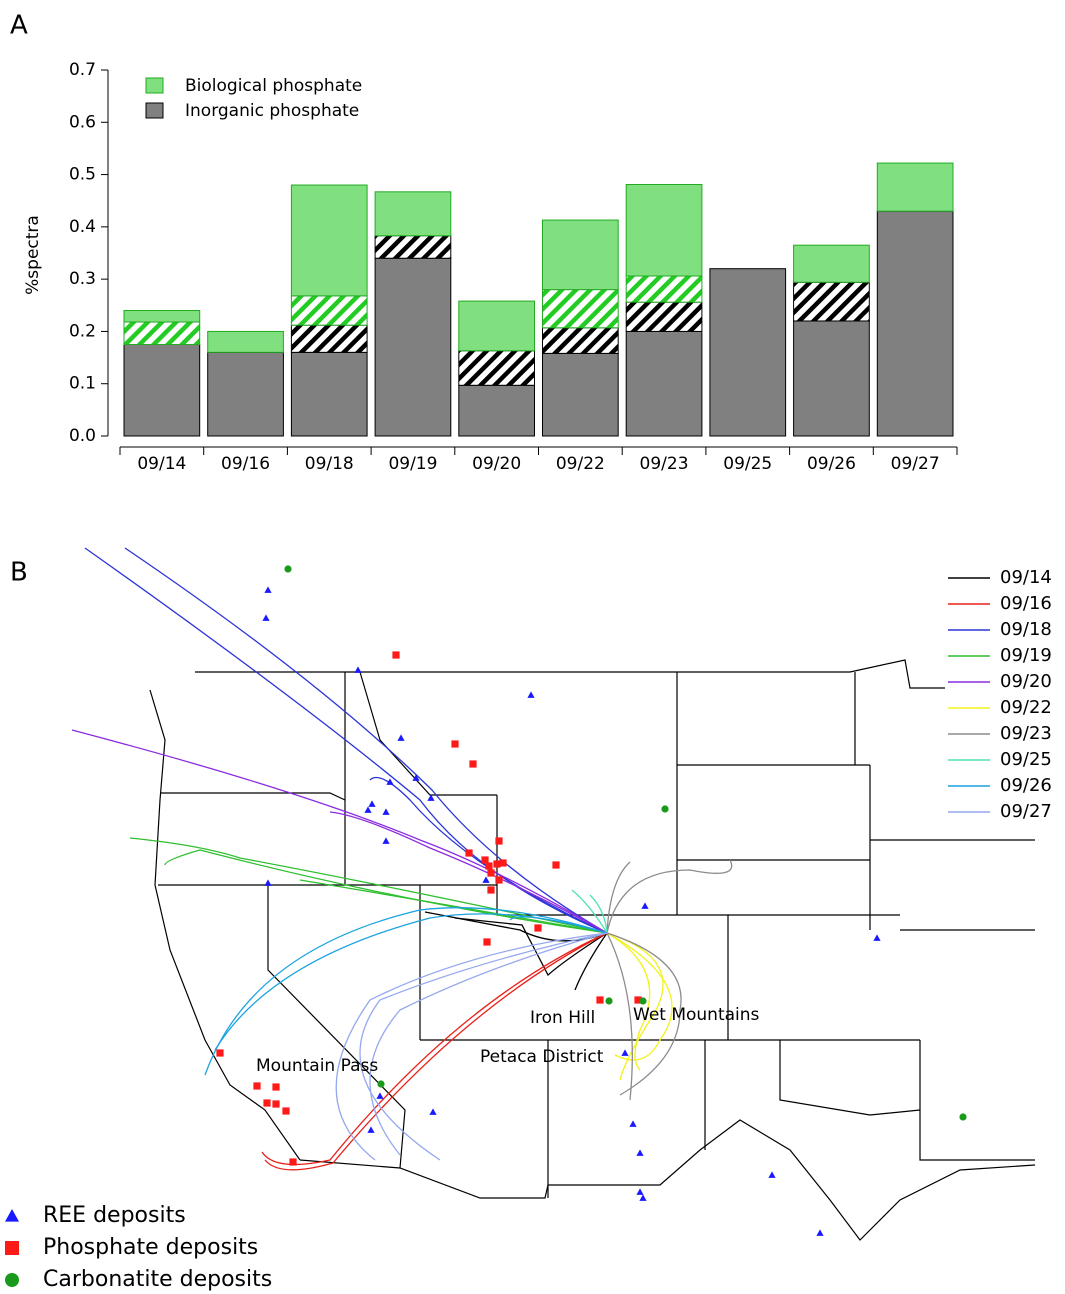 The width and height of the screenshot is (1065, 1294). What do you see at coordinates (580, 464) in the screenshot?
I see `x-tick-label: 09/22` at bounding box center [580, 464].